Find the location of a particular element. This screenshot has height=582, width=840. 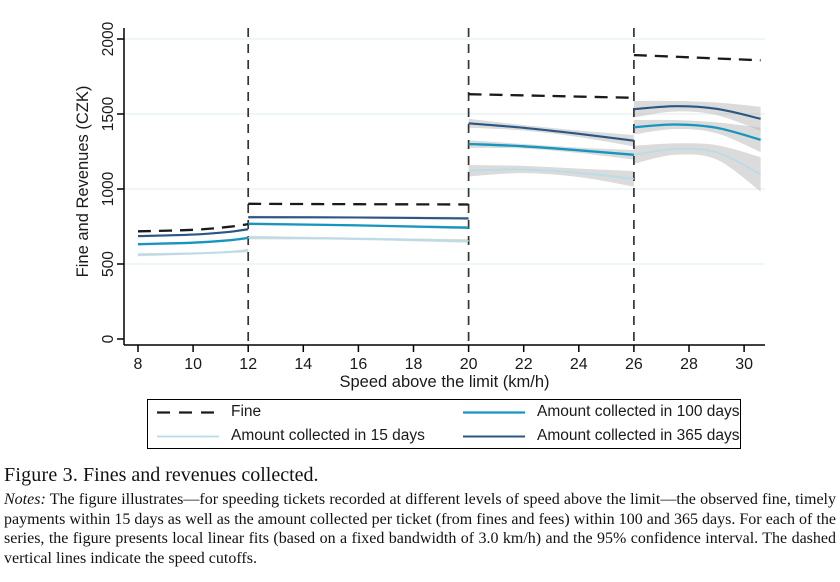

legend-item-fine: Fine is located at coordinates (301, 412).